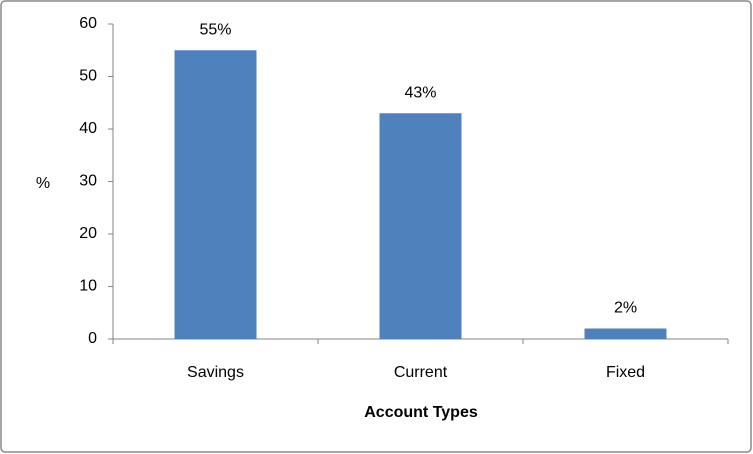 The height and width of the screenshot is (454, 753). What do you see at coordinates (215, 29) in the screenshot?
I see `data-label: 55%` at bounding box center [215, 29].